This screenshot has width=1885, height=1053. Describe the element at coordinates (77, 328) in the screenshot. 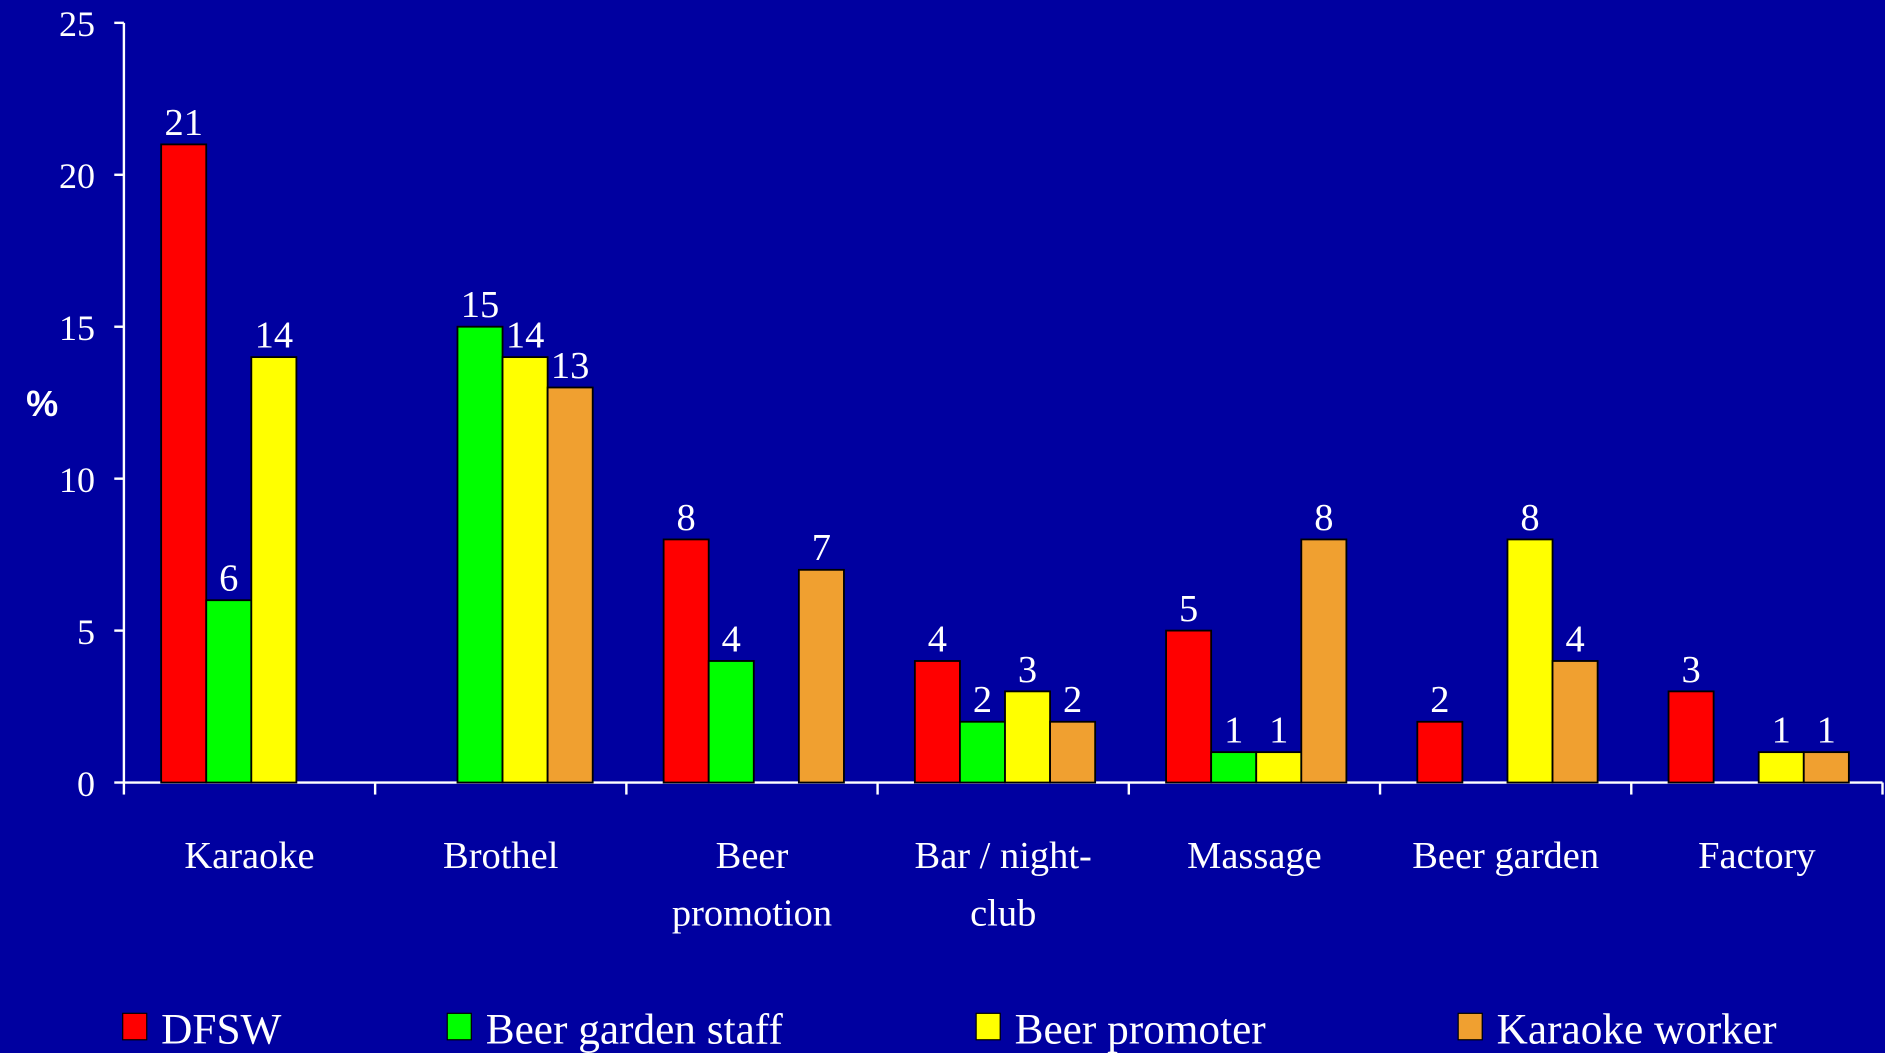

I see `y-tick-label: 15` at that location.